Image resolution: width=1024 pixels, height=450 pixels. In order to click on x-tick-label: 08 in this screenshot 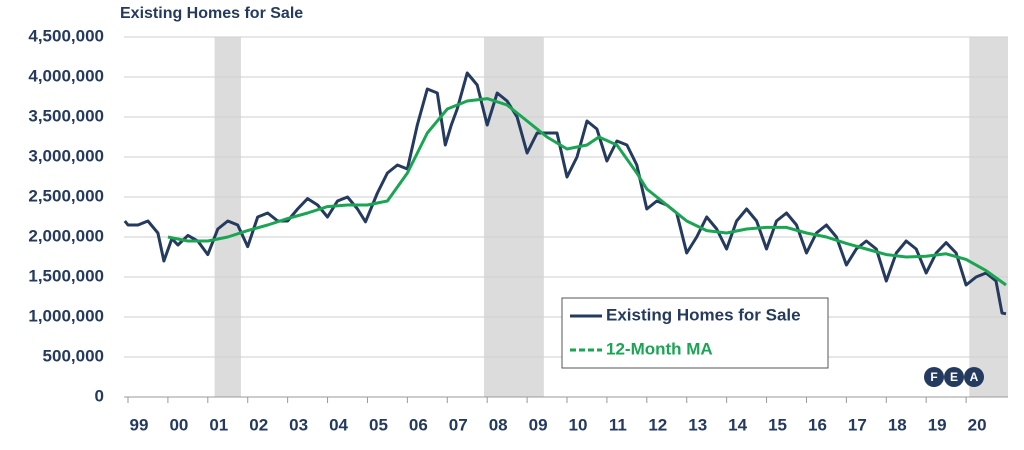, I will do `click(498, 424)`.